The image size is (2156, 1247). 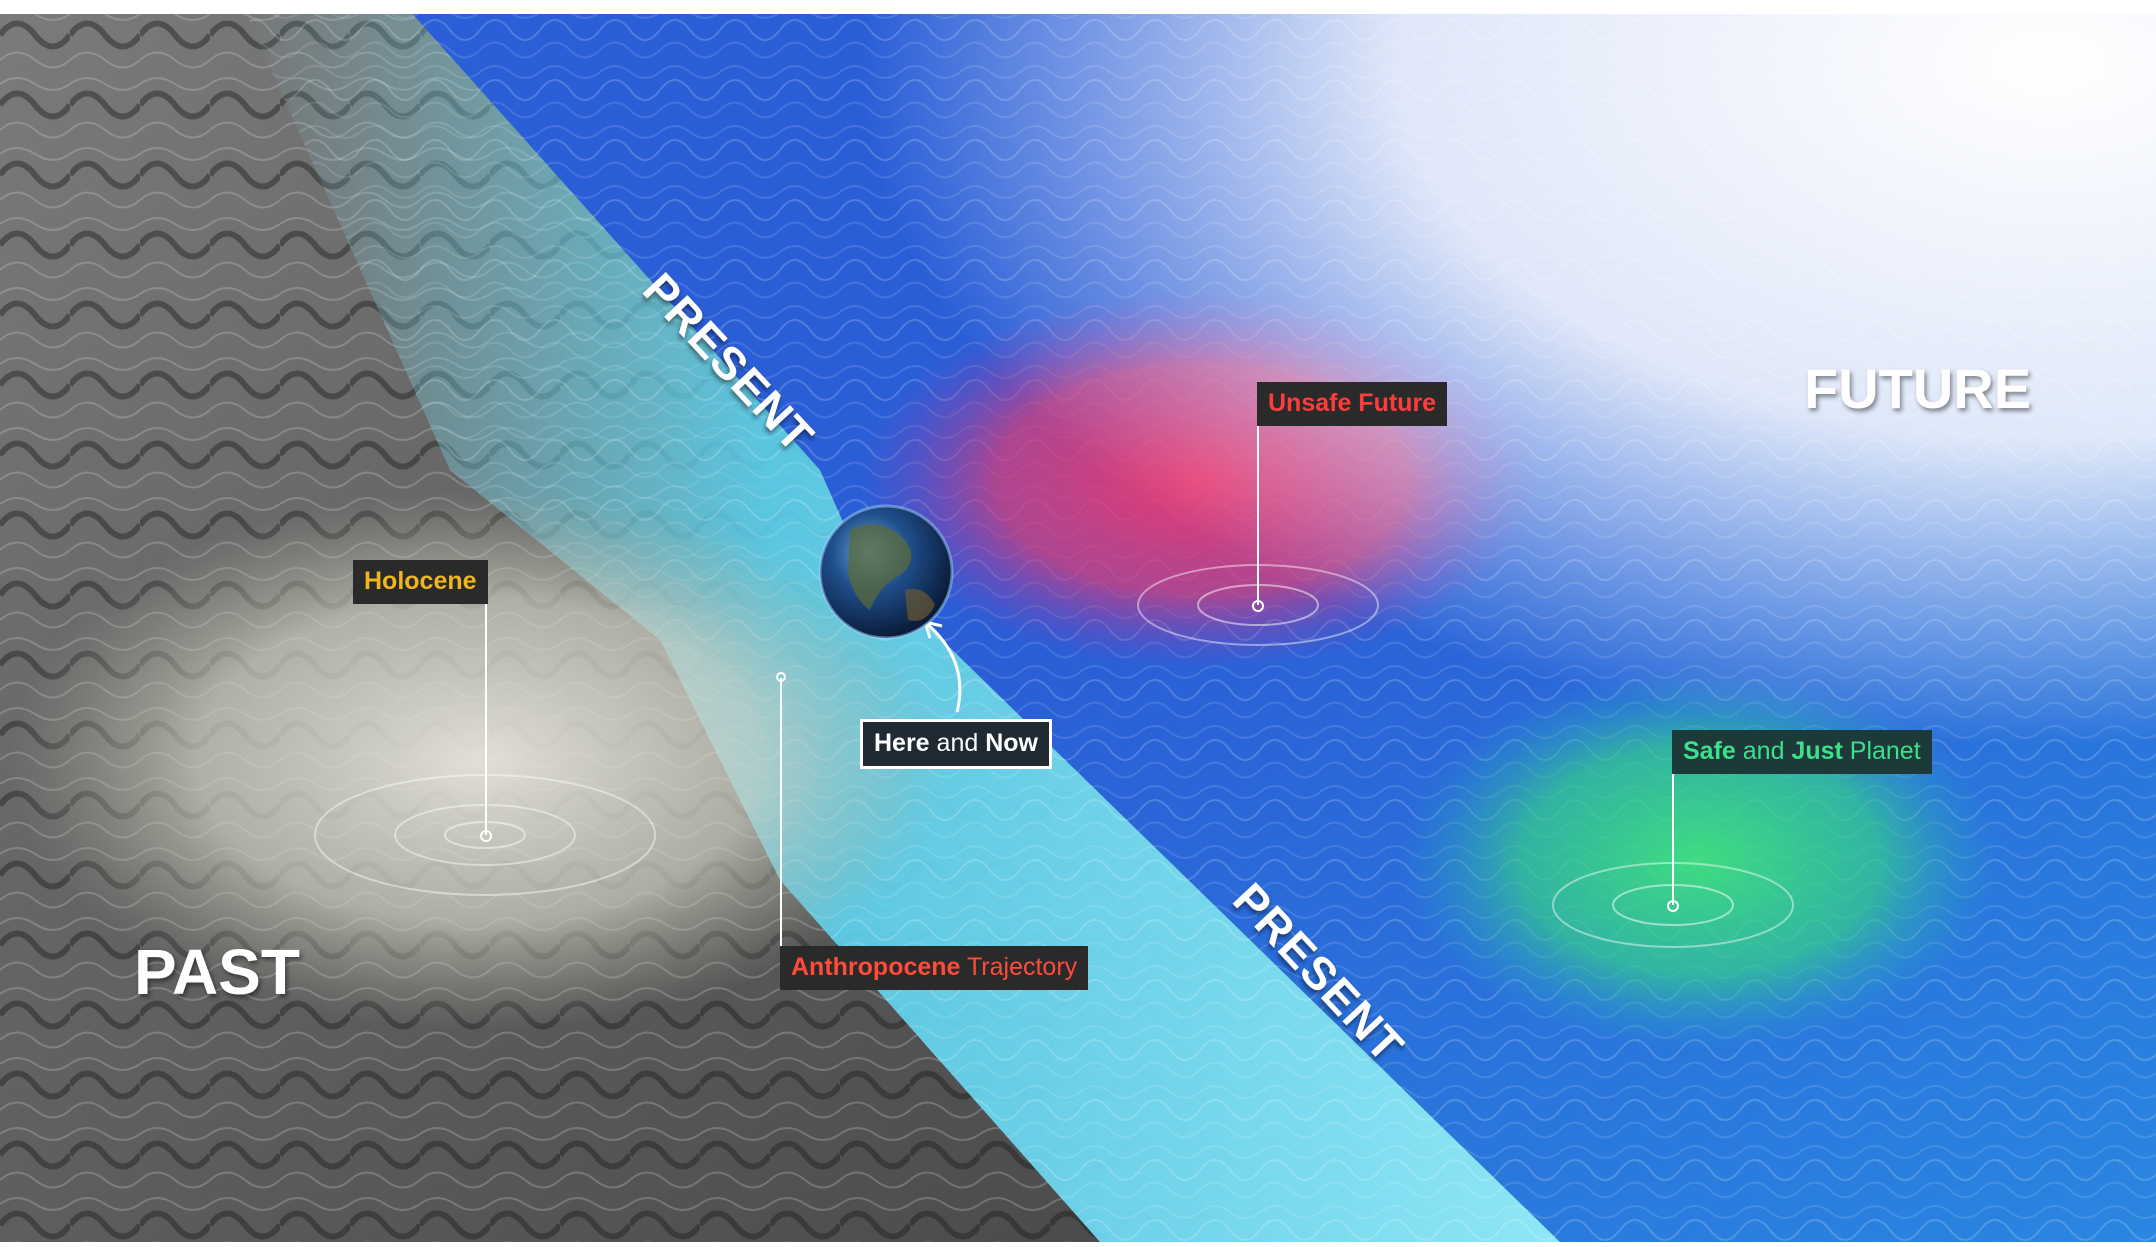 What do you see at coordinates (886, 572) in the screenshot?
I see `earth-globe-icon` at bounding box center [886, 572].